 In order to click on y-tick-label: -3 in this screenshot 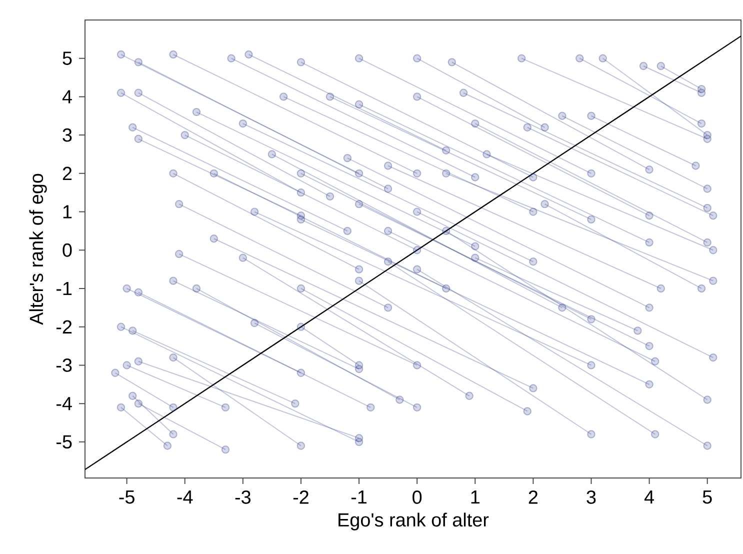, I will do `click(64, 365)`.